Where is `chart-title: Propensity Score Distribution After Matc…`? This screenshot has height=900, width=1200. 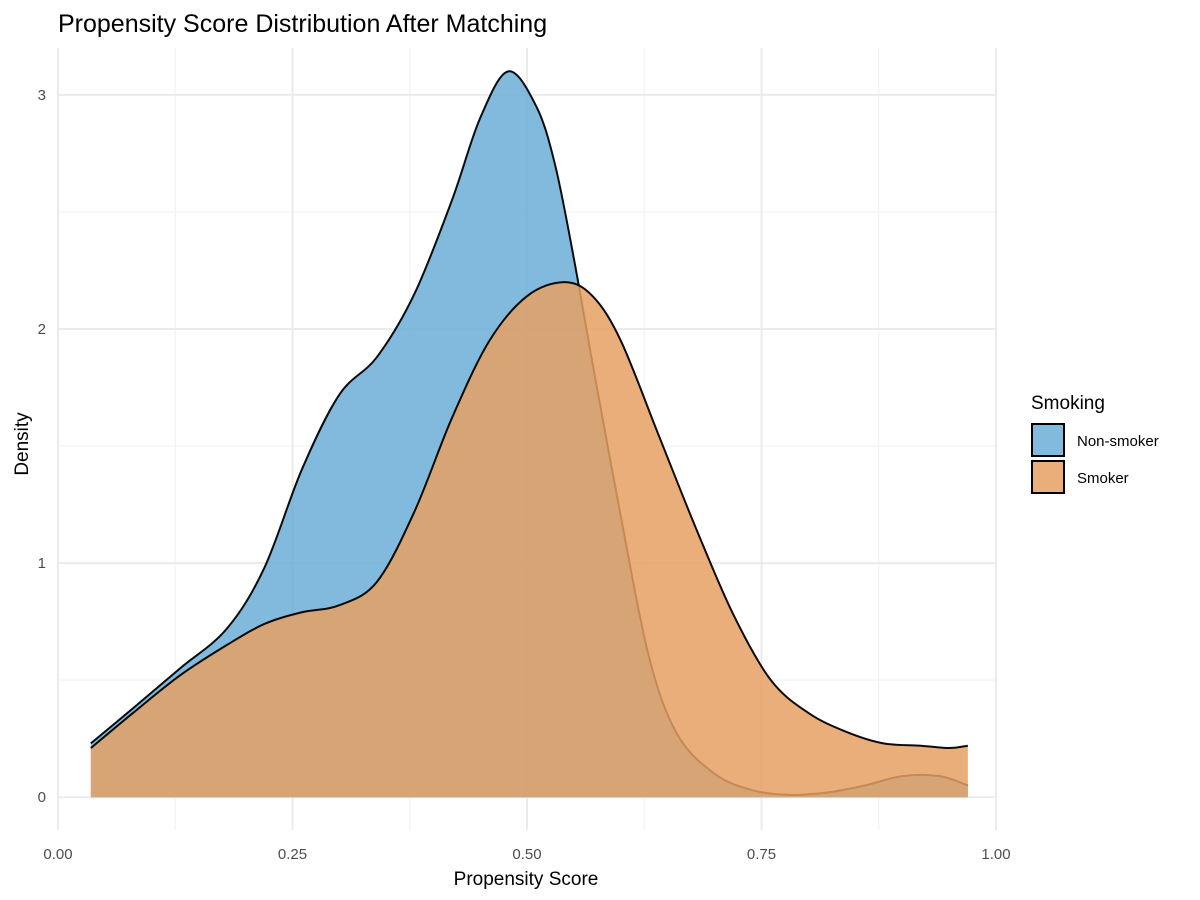 chart-title: Propensity Score Distribution After Matc… is located at coordinates (302, 24).